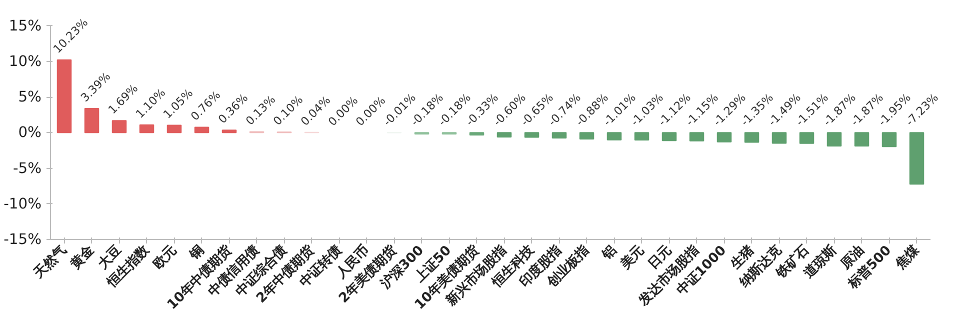 This screenshot has height=321, width=960. Describe the element at coordinates (82, 257) in the screenshot. I see `x-tick-label: 黄金` at that location.